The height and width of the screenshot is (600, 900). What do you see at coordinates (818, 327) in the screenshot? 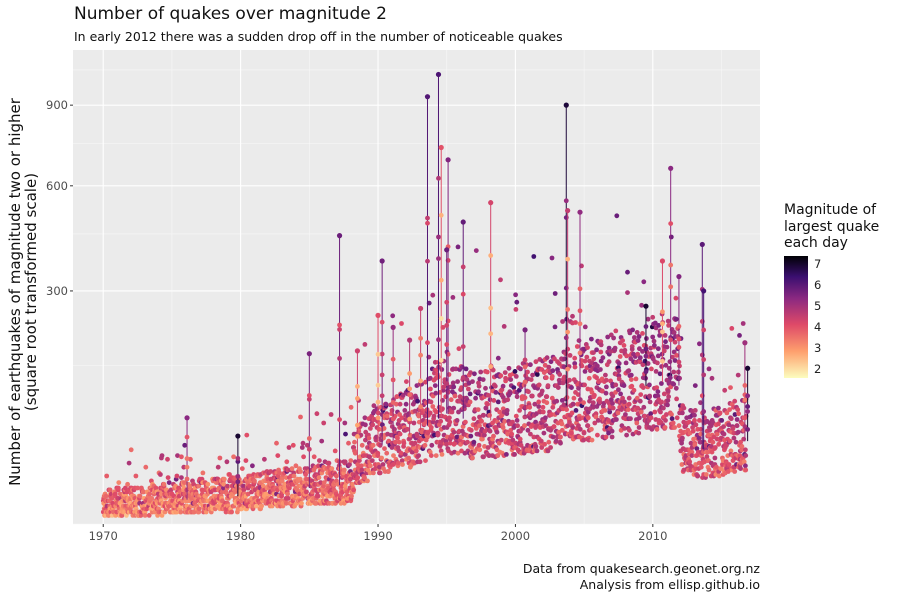
I see `legend-tick-label: 4` at bounding box center [818, 327].